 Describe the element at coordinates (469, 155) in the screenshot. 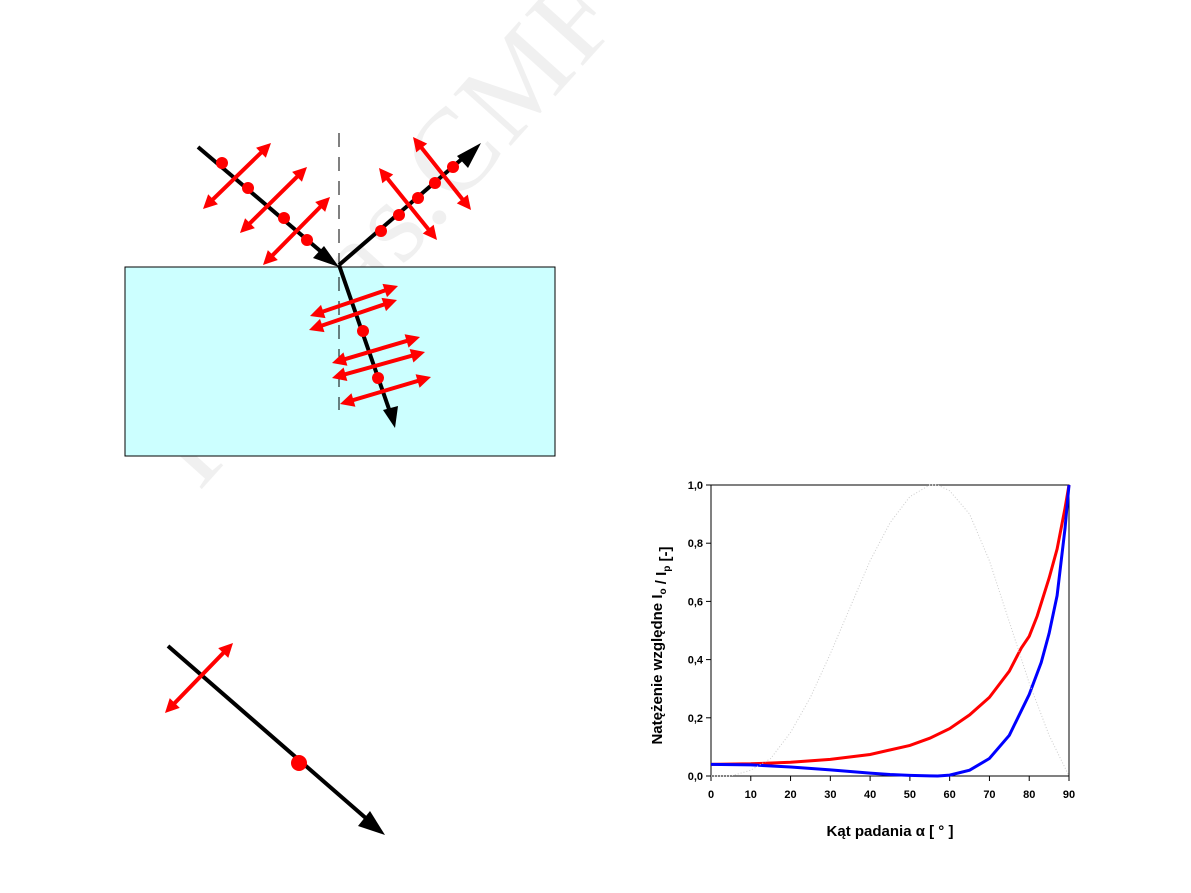

I see `reflected-arrow-head-icon` at that location.